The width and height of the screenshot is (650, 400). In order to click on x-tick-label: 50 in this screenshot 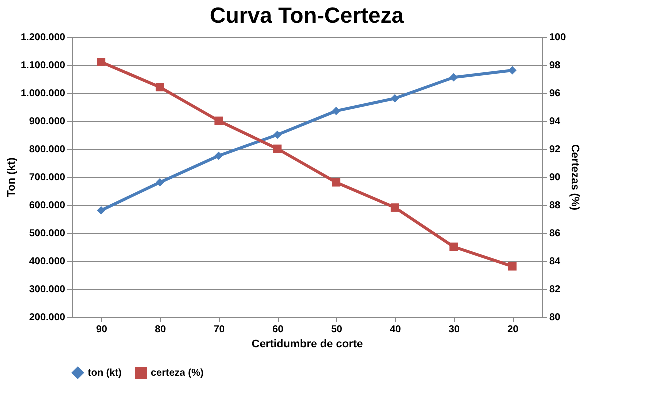, I will do `click(337, 330)`.